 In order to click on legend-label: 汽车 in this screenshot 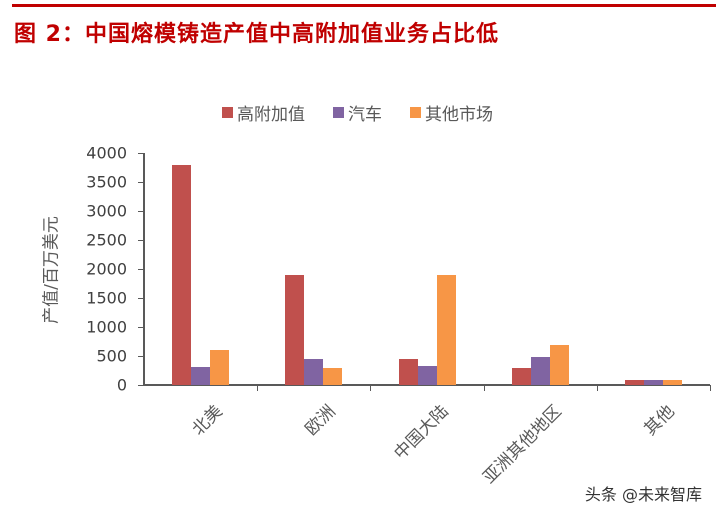, I will do `click(365, 115)`.